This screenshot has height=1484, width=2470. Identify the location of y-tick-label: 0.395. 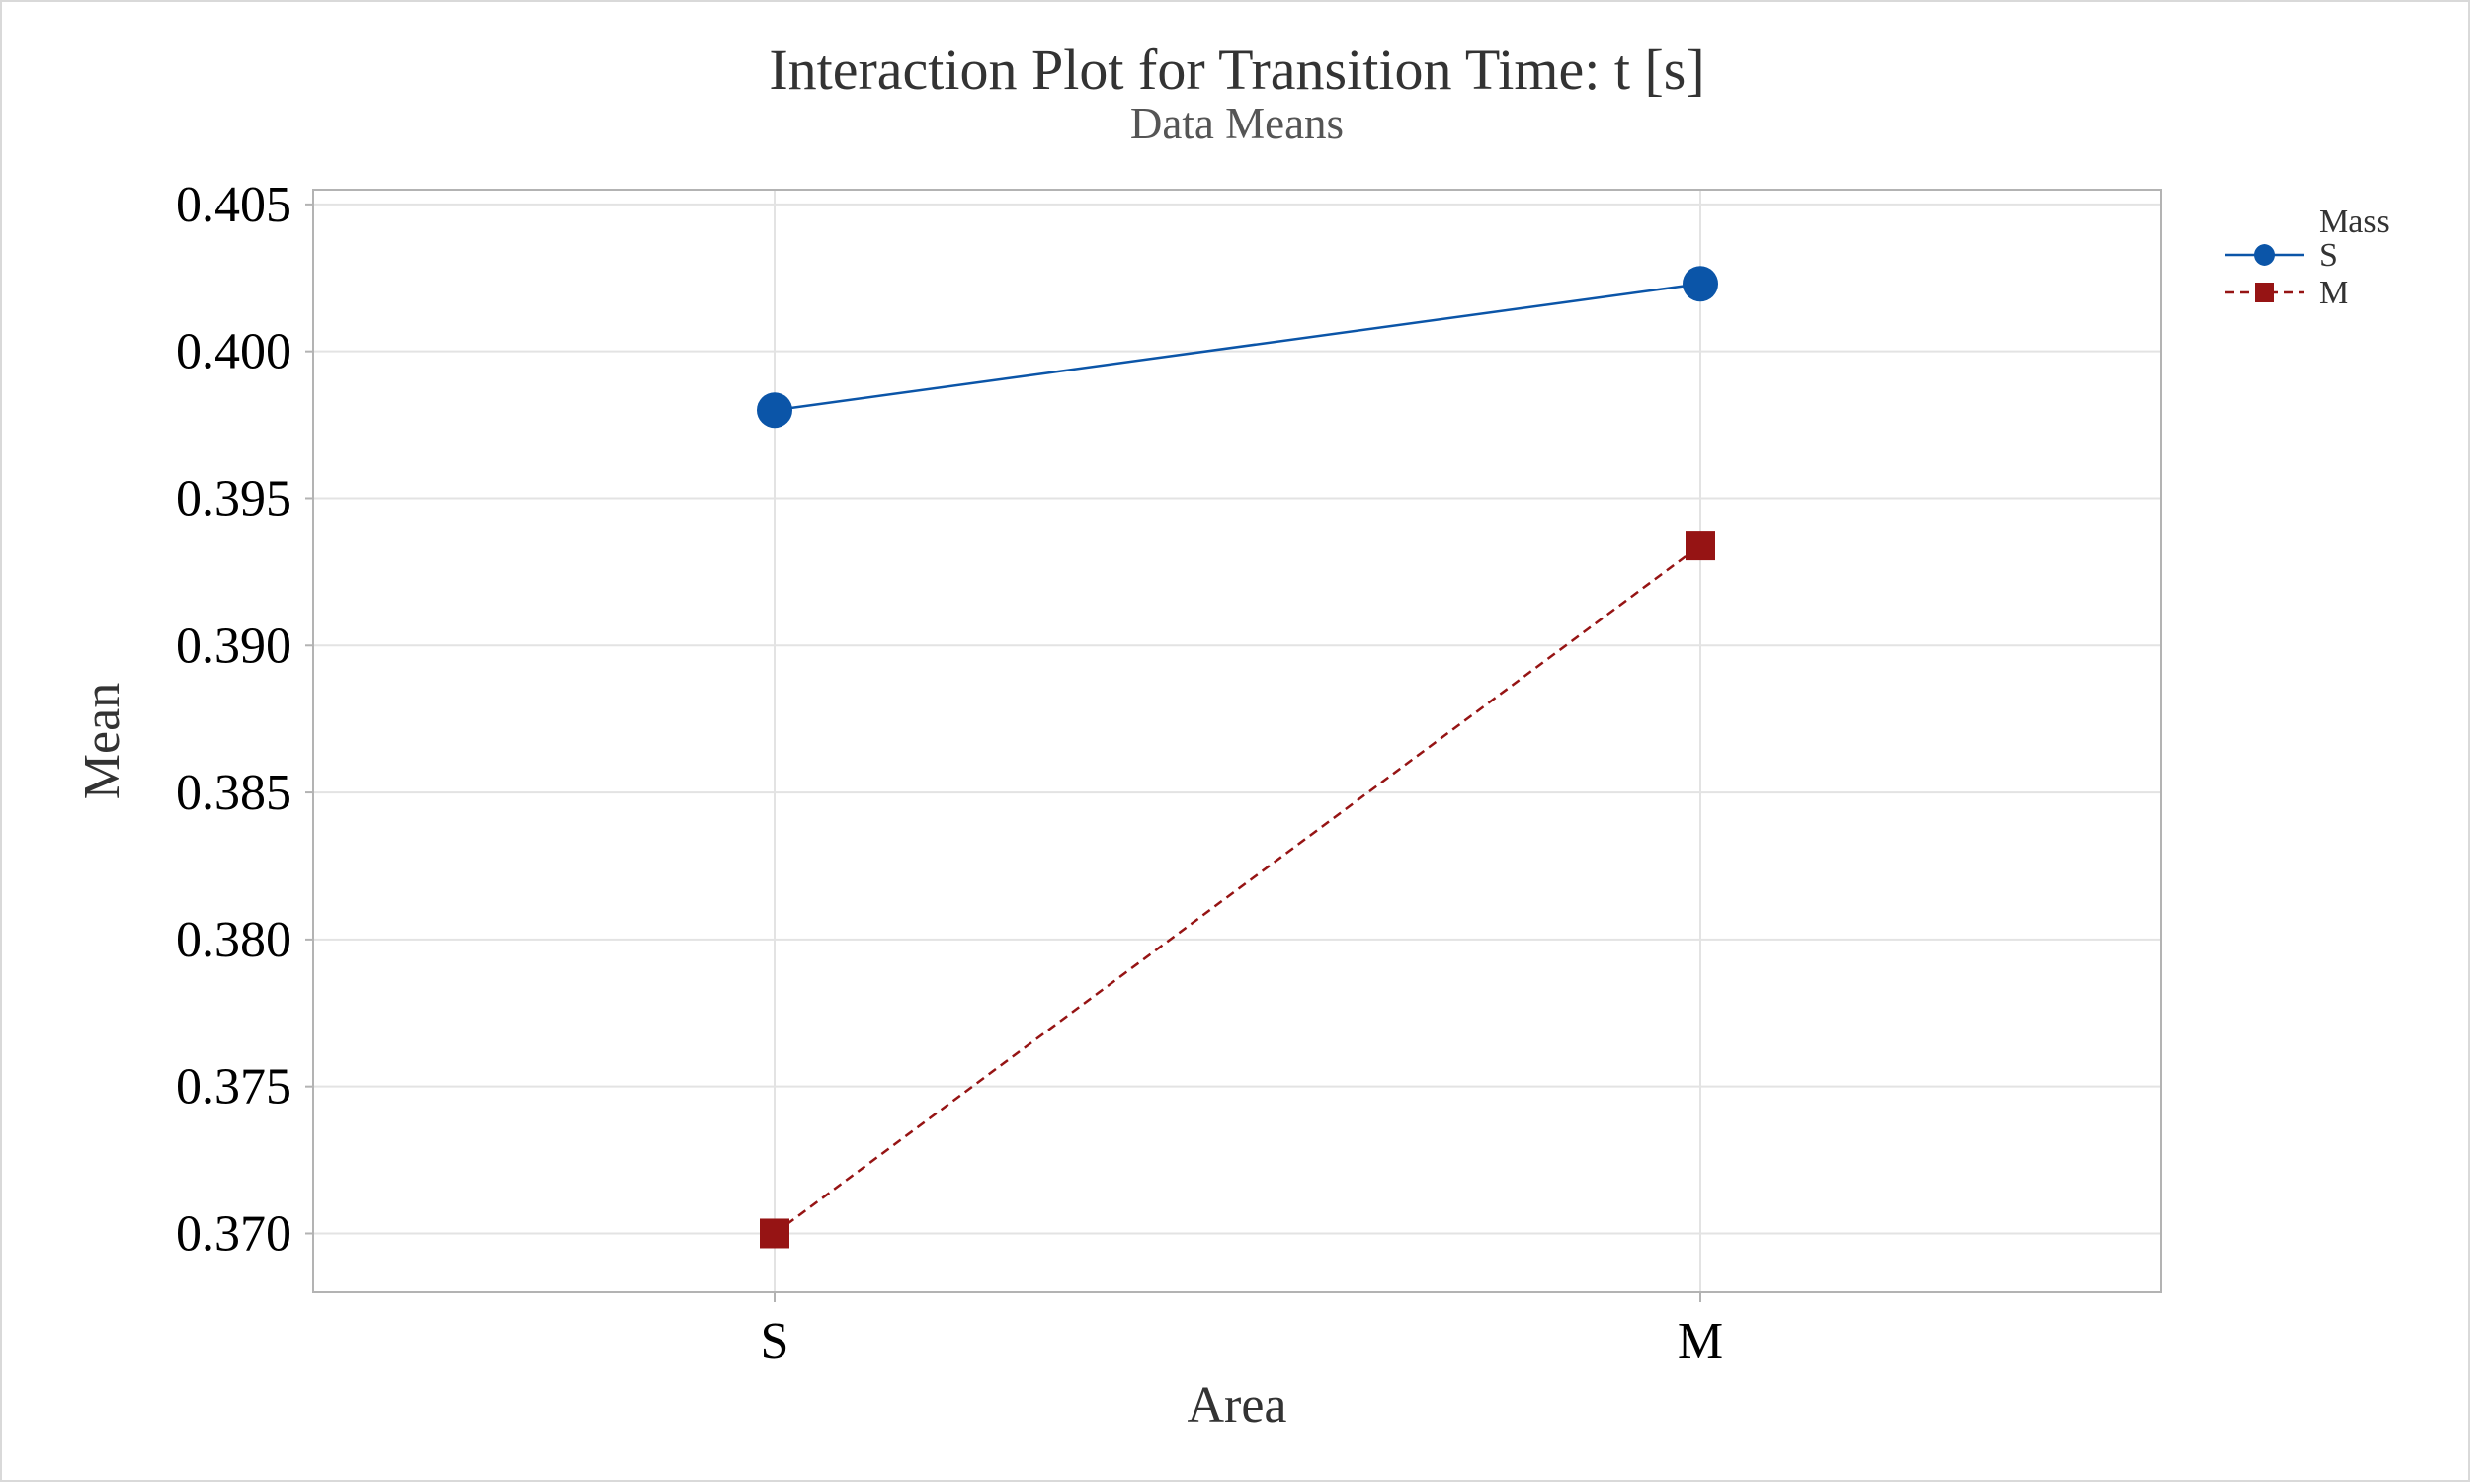
(233, 498).